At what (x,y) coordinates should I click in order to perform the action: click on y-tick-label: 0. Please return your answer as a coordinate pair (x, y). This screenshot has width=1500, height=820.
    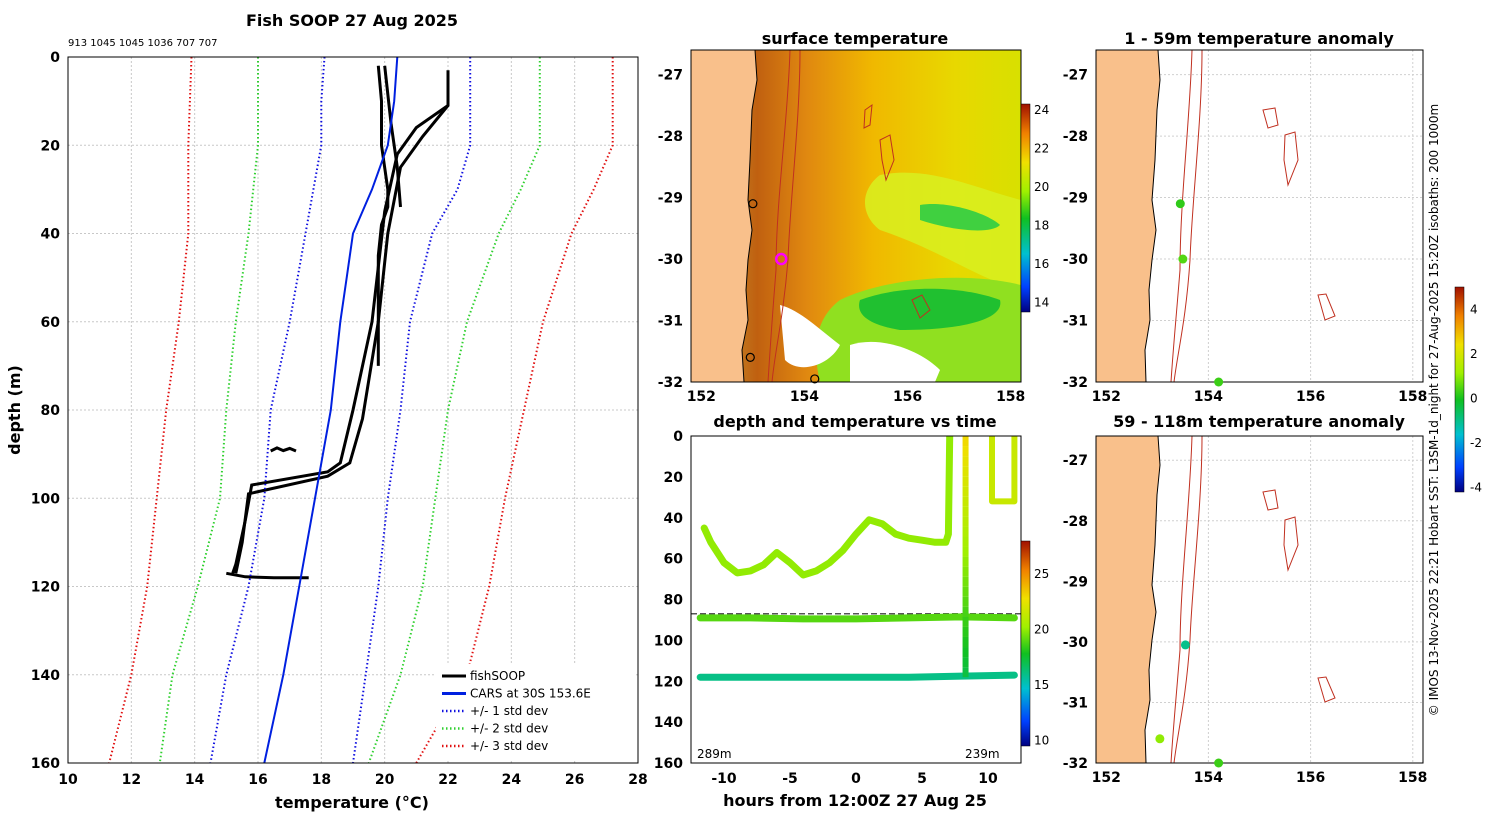
    Looking at the image, I should click on (55, 58).